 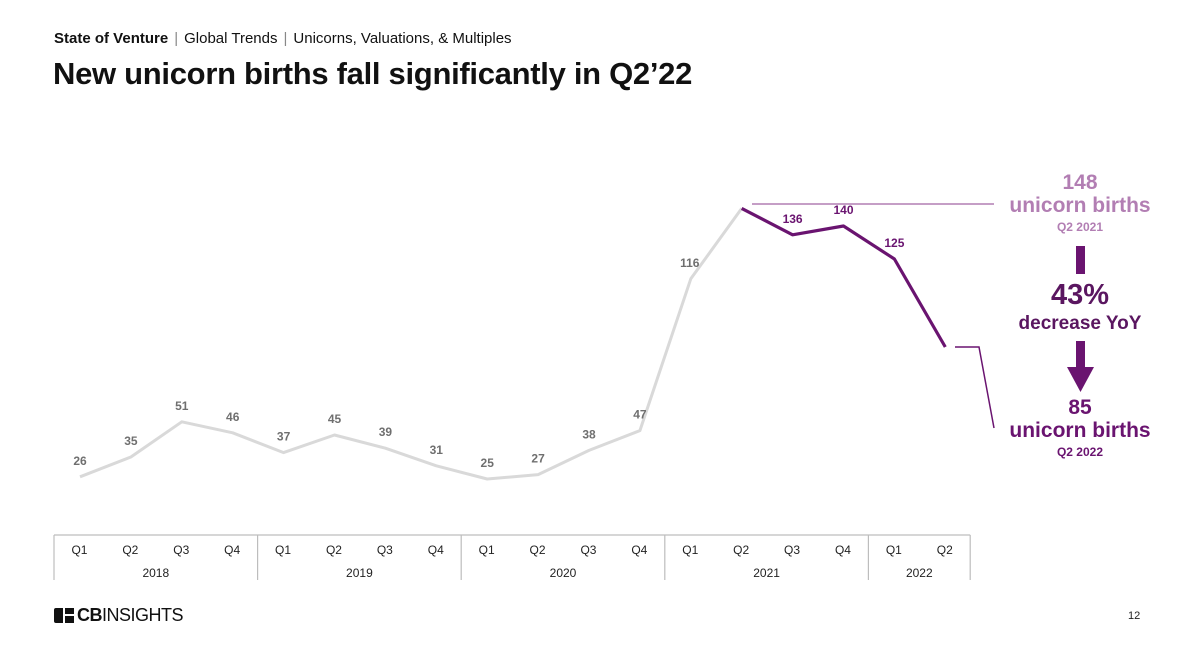 I want to click on logo-mark-icon, so click(x=64, y=615).